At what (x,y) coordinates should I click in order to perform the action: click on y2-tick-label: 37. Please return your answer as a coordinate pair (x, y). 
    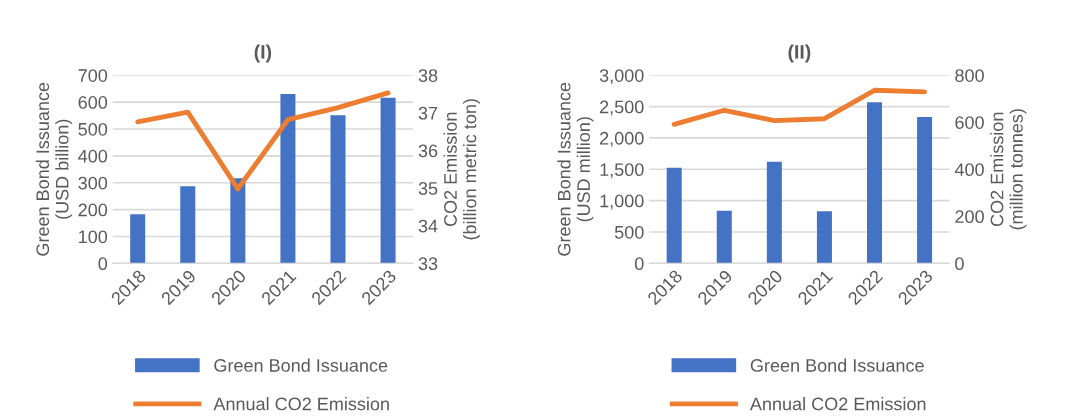
    Looking at the image, I should click on (428, 113).